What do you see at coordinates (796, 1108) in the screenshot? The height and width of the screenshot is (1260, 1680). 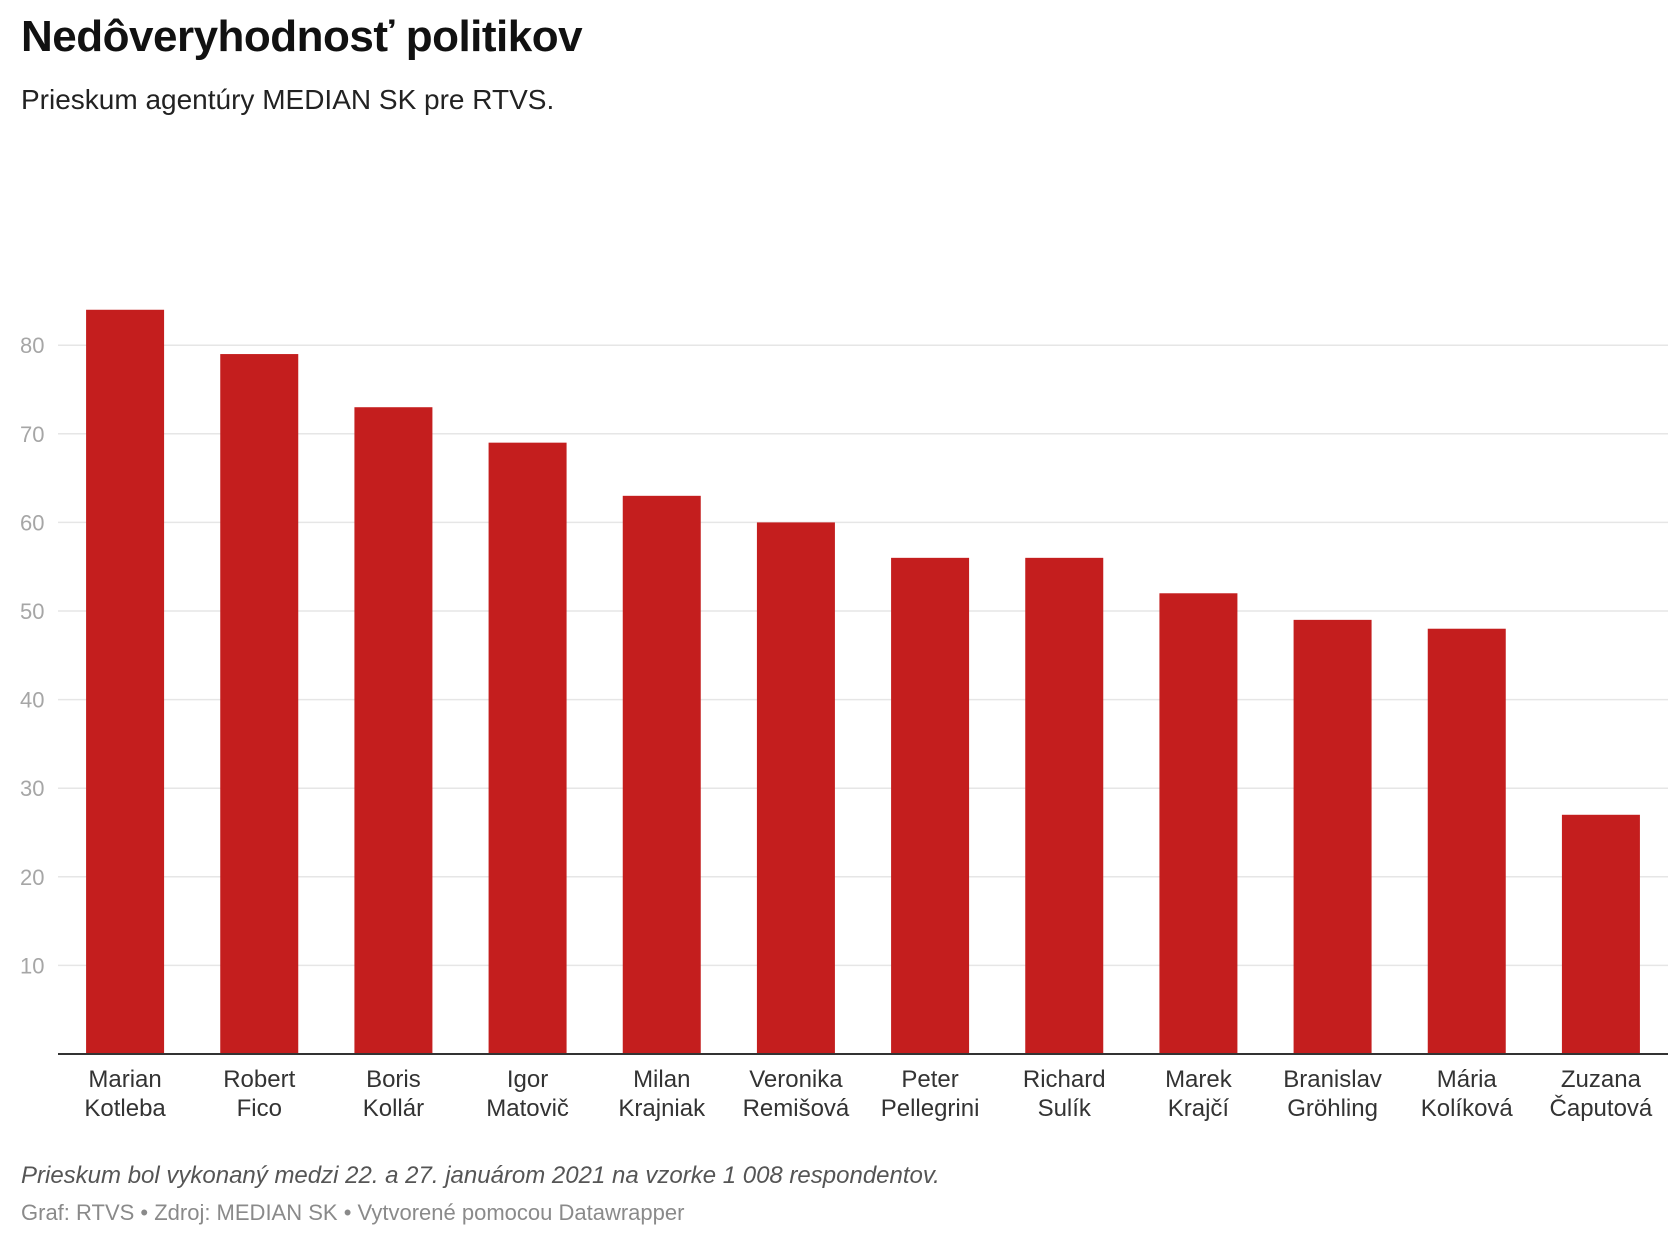 I see `x-category-label: Remišová` at bounding box center [796, 1108].